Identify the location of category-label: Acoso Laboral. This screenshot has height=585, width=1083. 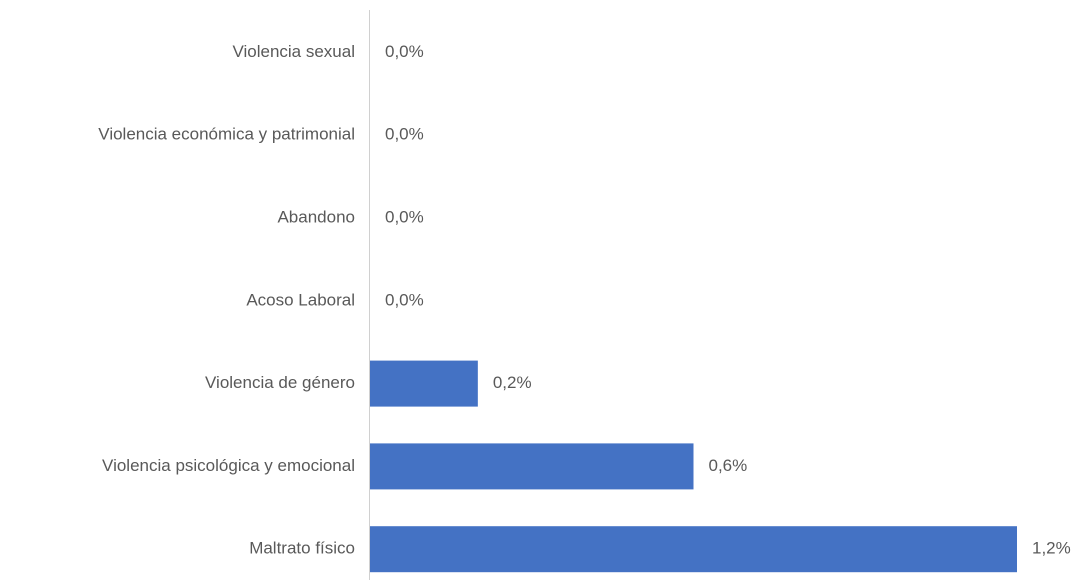
(300, 299).